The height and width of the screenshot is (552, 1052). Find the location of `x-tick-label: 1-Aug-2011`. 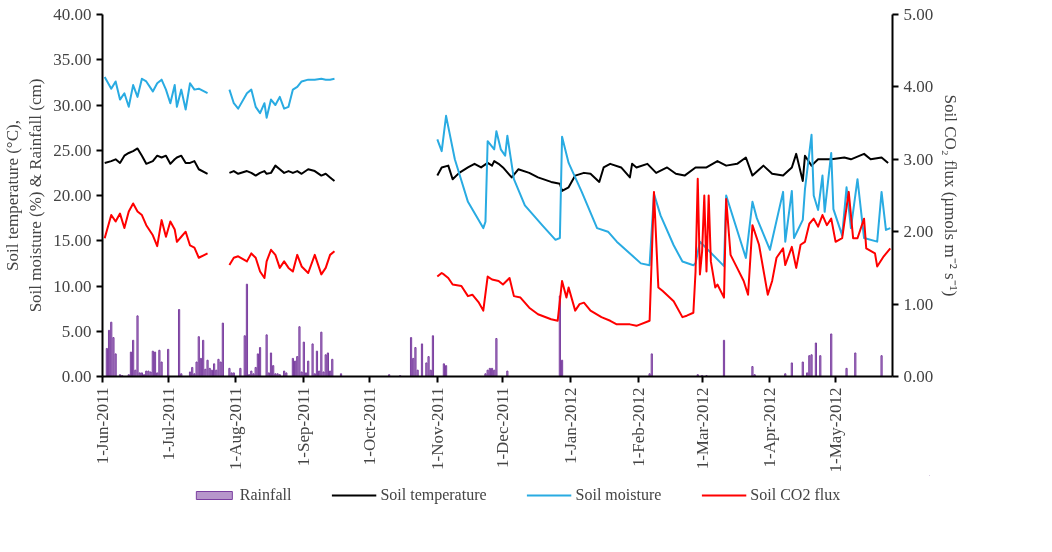

x-tick-label: 1-Aug-2011 is located at coordinates (236, 428).